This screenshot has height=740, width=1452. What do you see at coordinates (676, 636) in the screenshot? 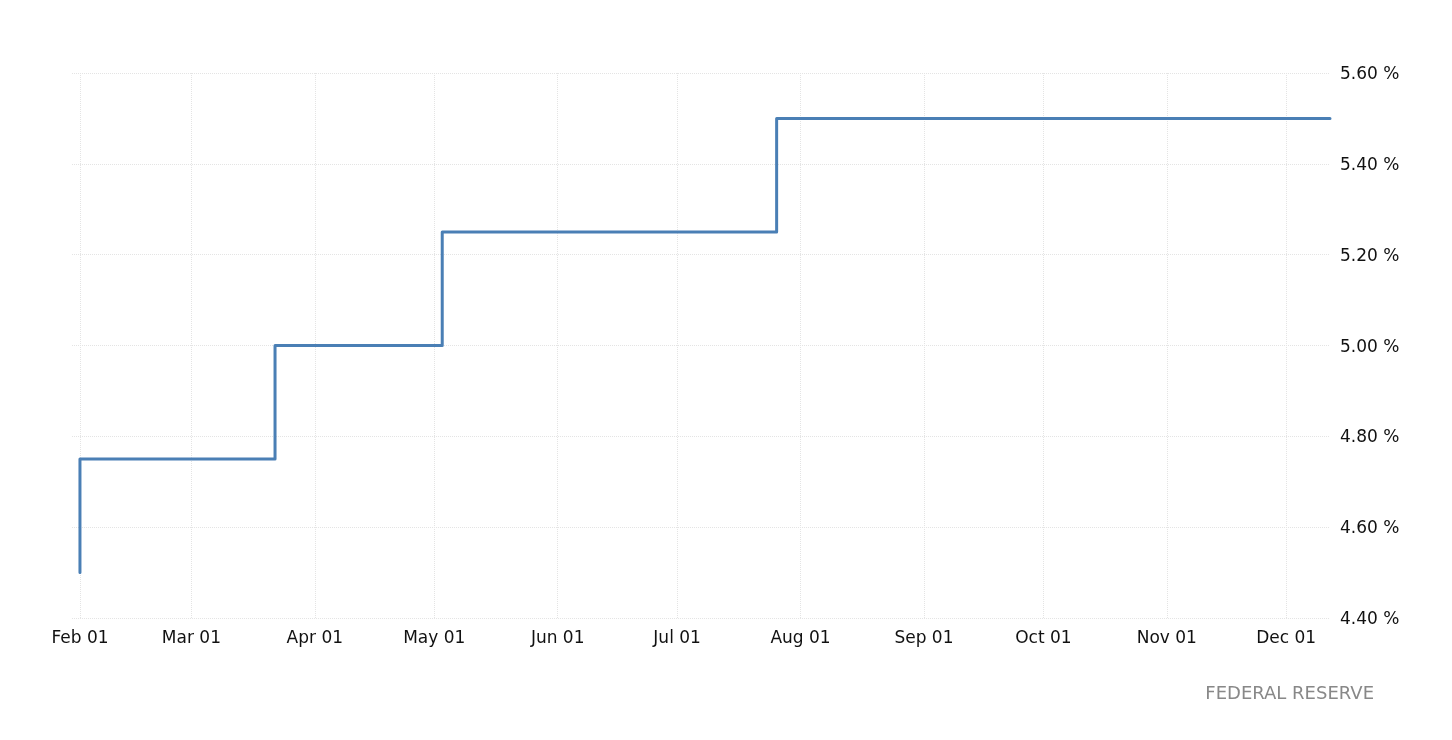
I see `x-tick-label: Jul 01` at bounding box center [676, 636].